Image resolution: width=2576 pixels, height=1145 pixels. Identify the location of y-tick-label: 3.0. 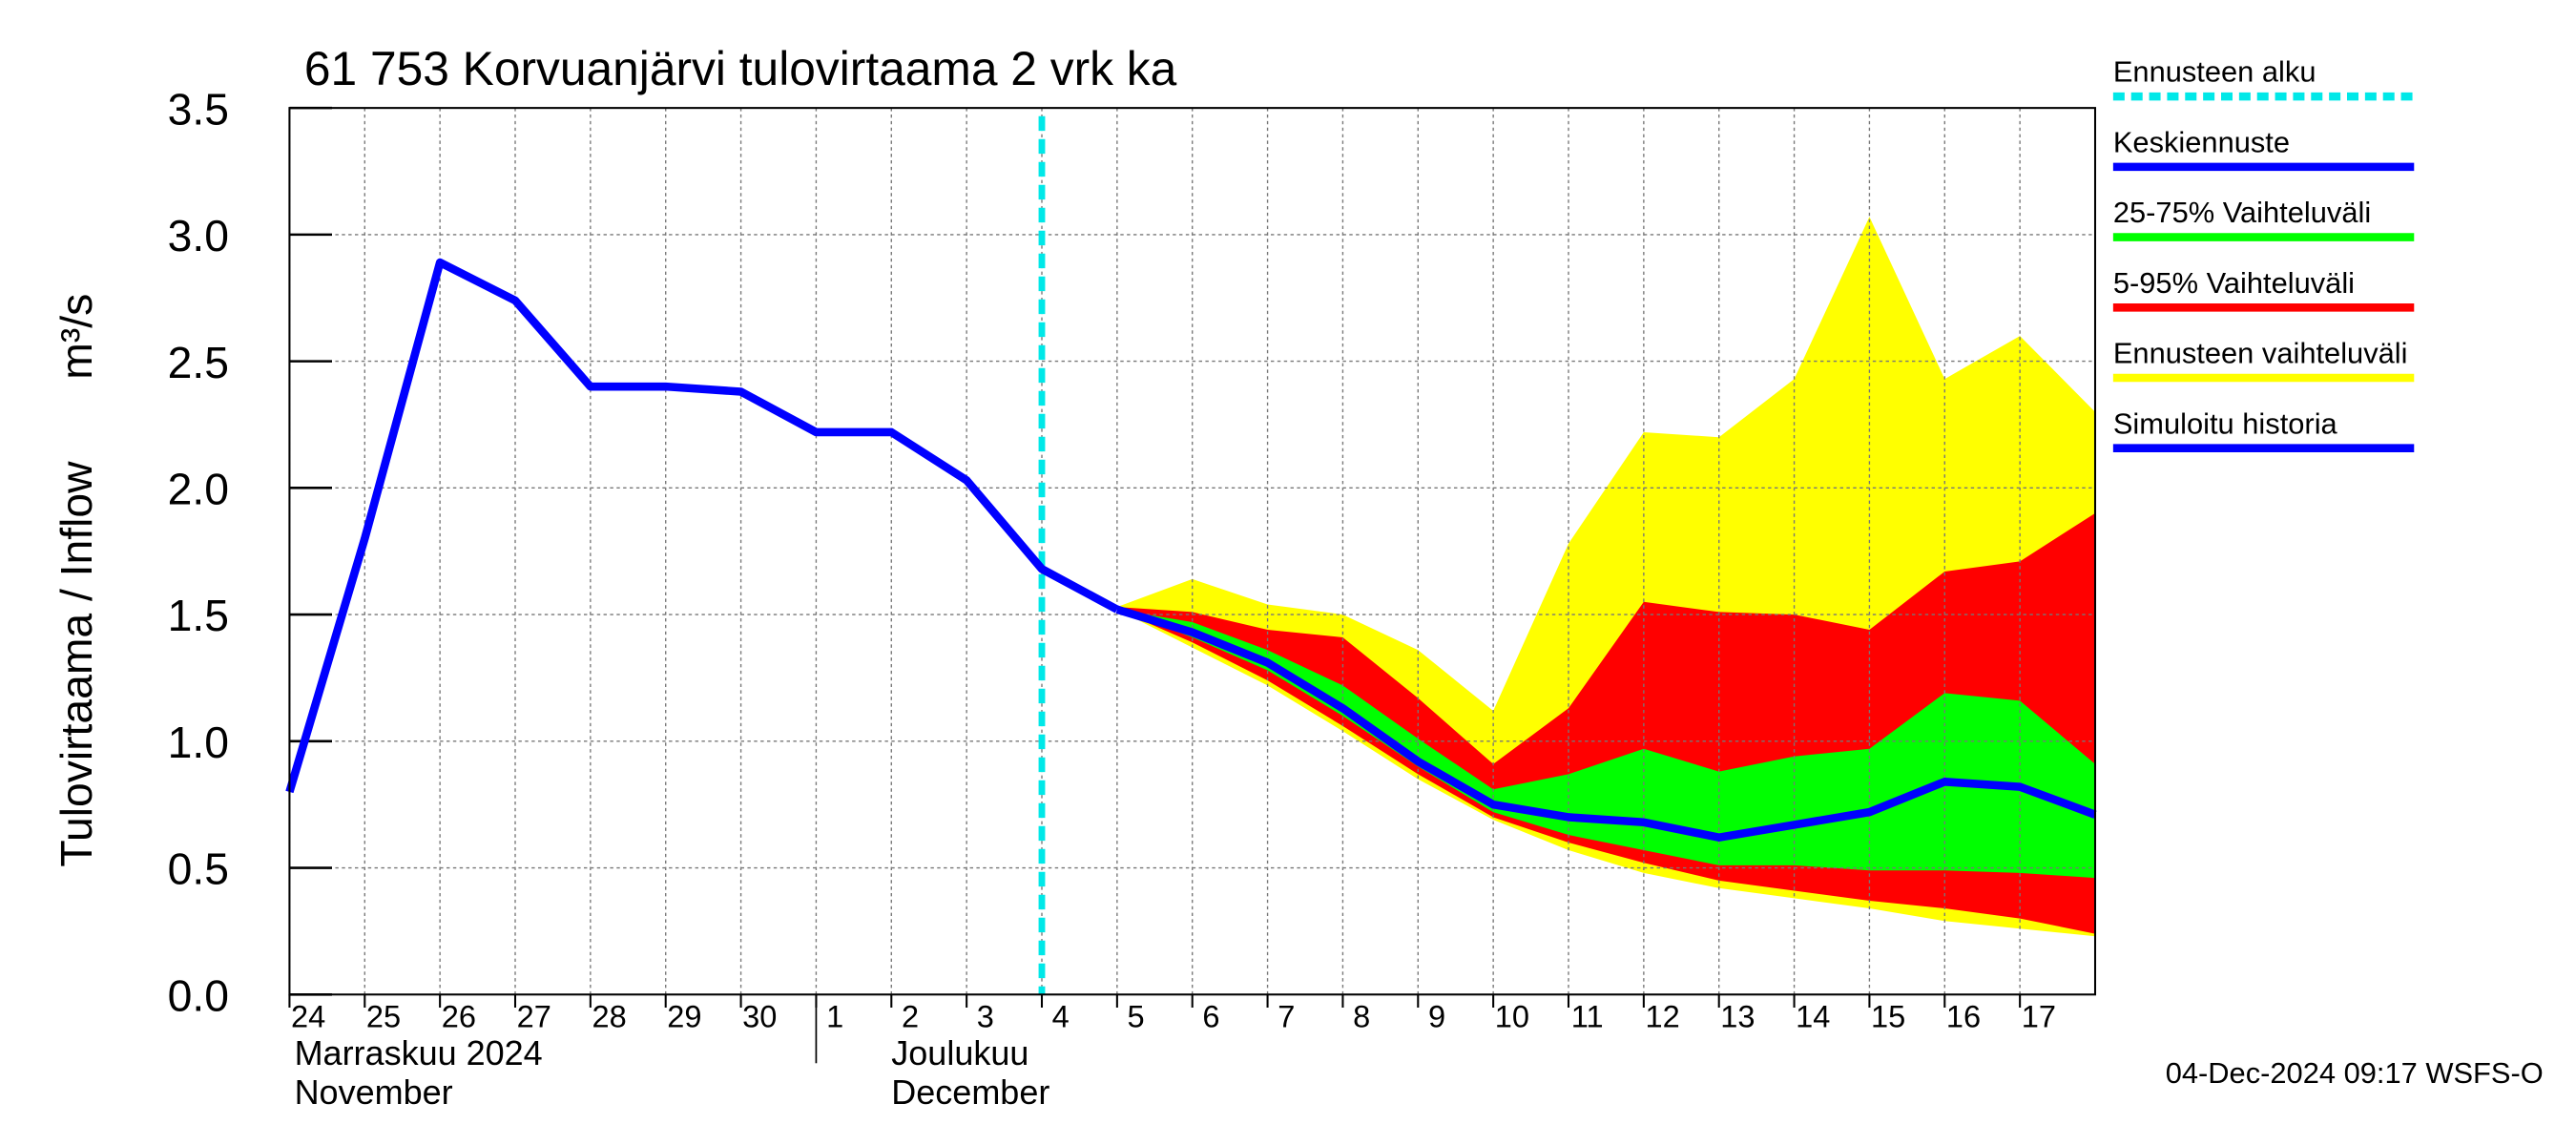
(198, 235).